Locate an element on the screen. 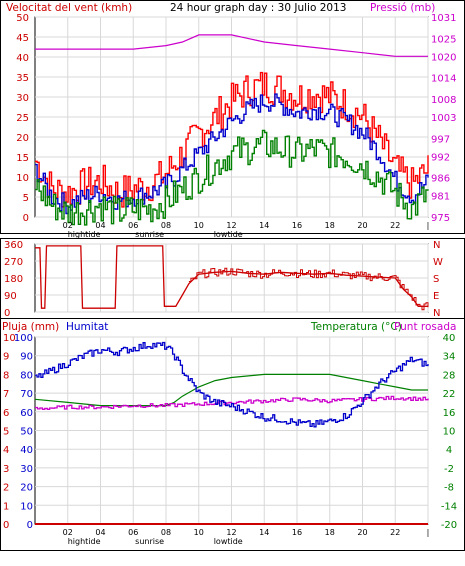  pressure-ytick-label: 997 is located at coordinates (440, 139).